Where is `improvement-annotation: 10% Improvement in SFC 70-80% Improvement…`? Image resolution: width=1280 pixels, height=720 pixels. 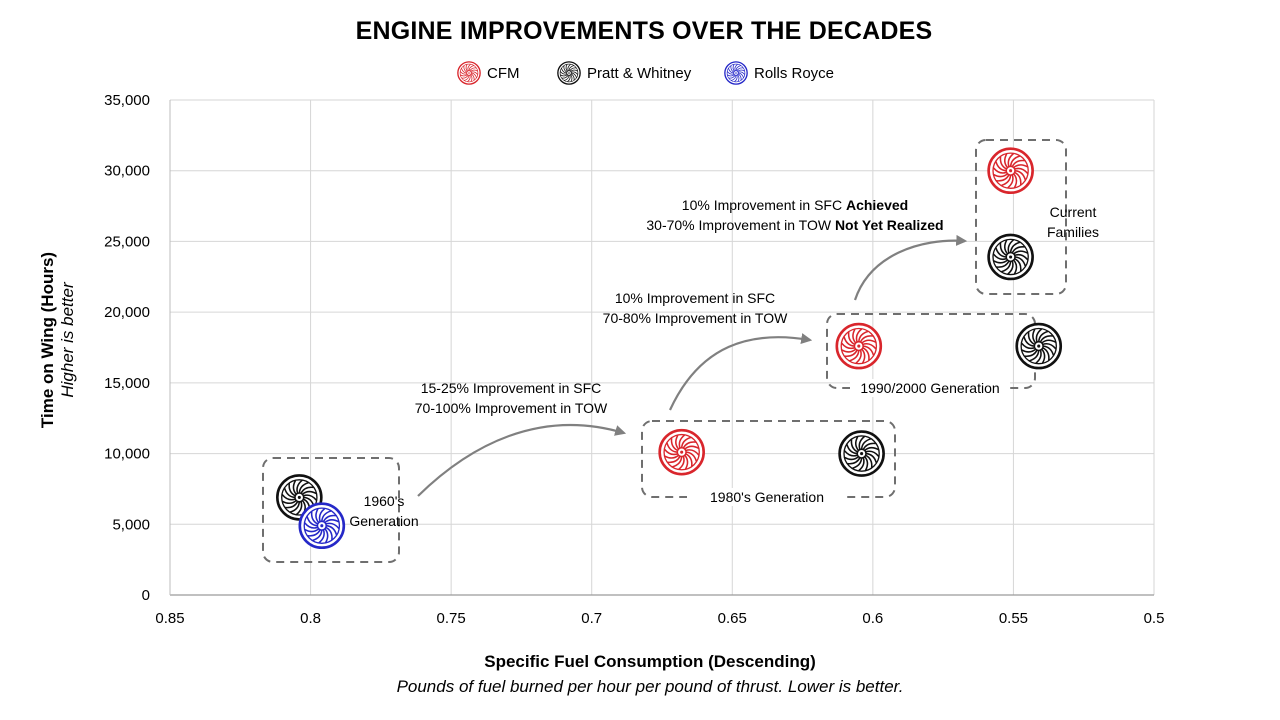
improvement-annotation: 10% Improvement in SFC 70-80% Improvement… is located at coordinates (695, 308).